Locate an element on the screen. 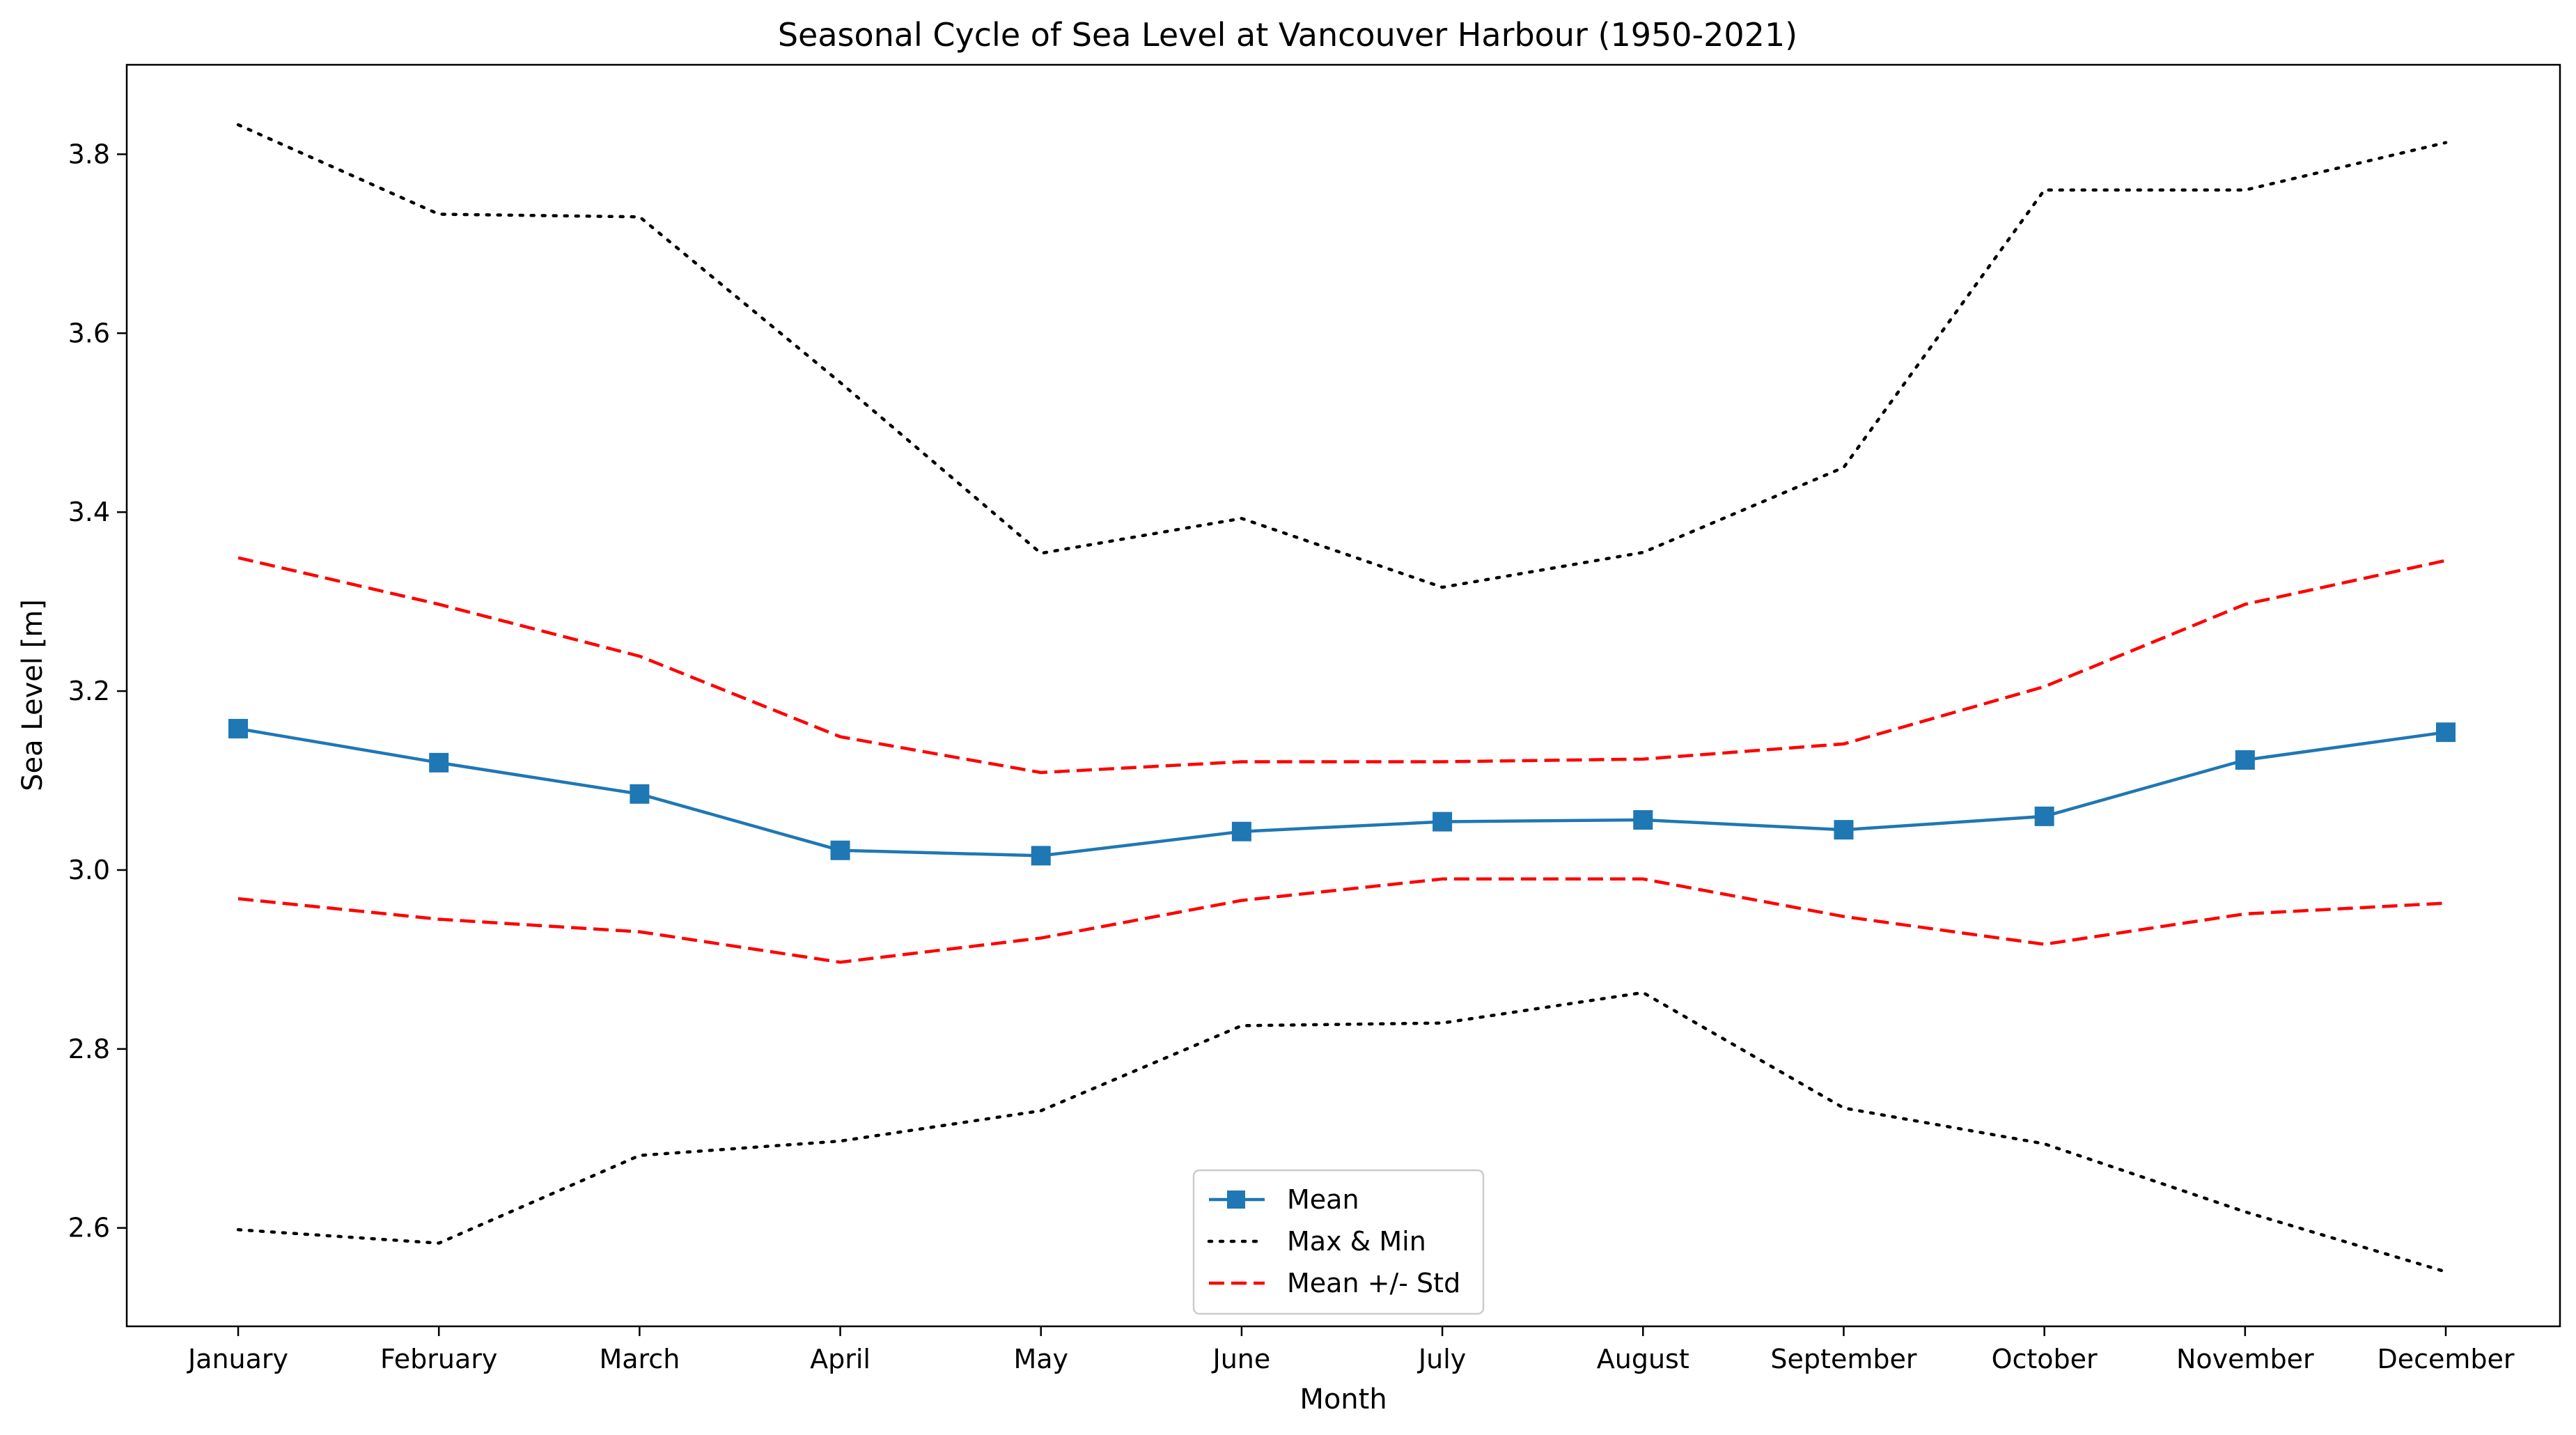 Image resolution: width=2576 pixels, height=1435 pixels. y-tick-label: 3.8 is located at coordinates (89, 154).